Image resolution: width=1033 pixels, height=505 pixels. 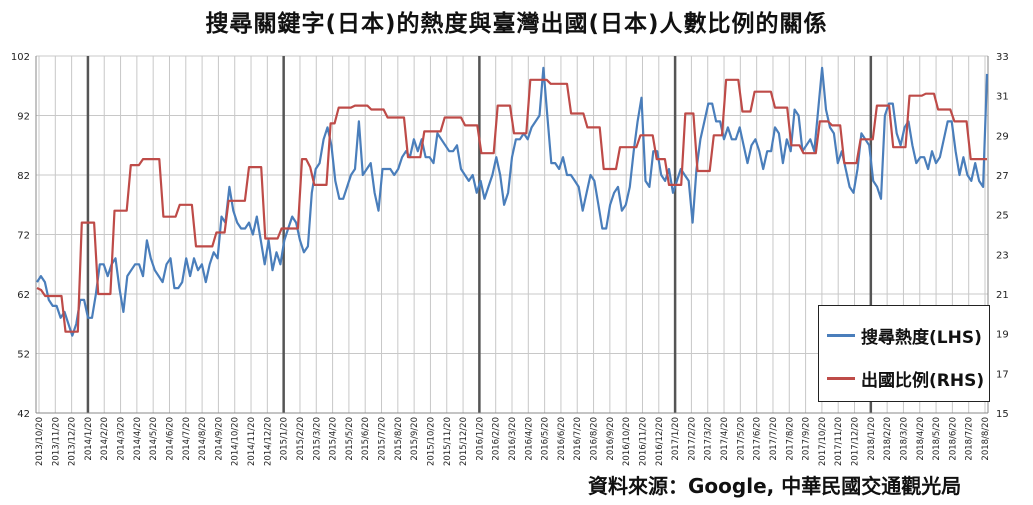 What do you see at coordinates (415, 439) in the screenshot?
I see `x-tick-label: 2015/9/20` at bounding box center [415, 439].